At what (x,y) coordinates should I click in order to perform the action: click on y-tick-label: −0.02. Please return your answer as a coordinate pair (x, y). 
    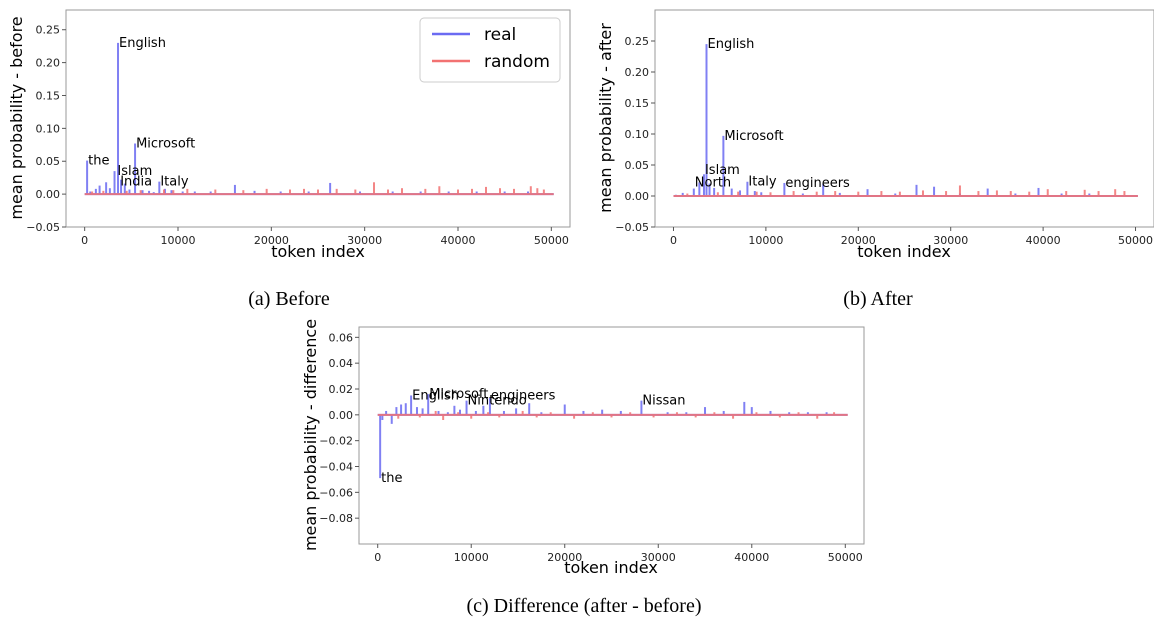
    Looking at the image, I should click on (336, 441).